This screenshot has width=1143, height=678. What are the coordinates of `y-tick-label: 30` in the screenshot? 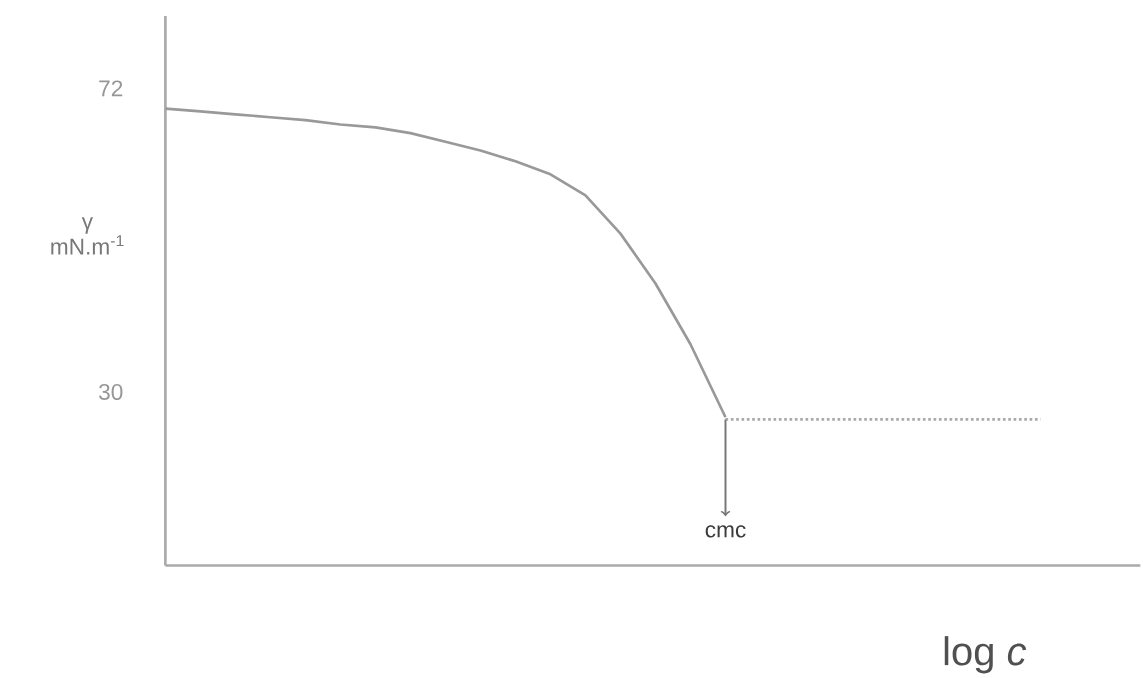 It's located at (110, 392).